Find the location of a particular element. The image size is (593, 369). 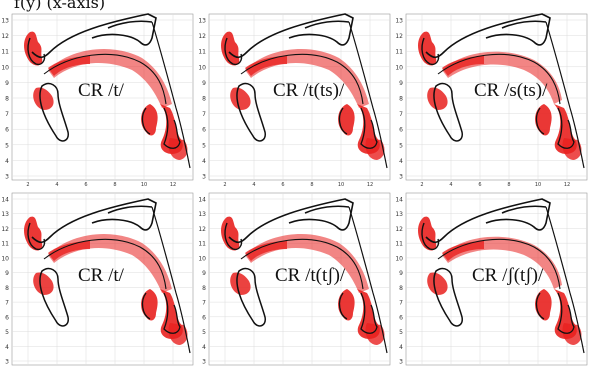

x-tick-label: 12 is located at coordinates (173, 185).